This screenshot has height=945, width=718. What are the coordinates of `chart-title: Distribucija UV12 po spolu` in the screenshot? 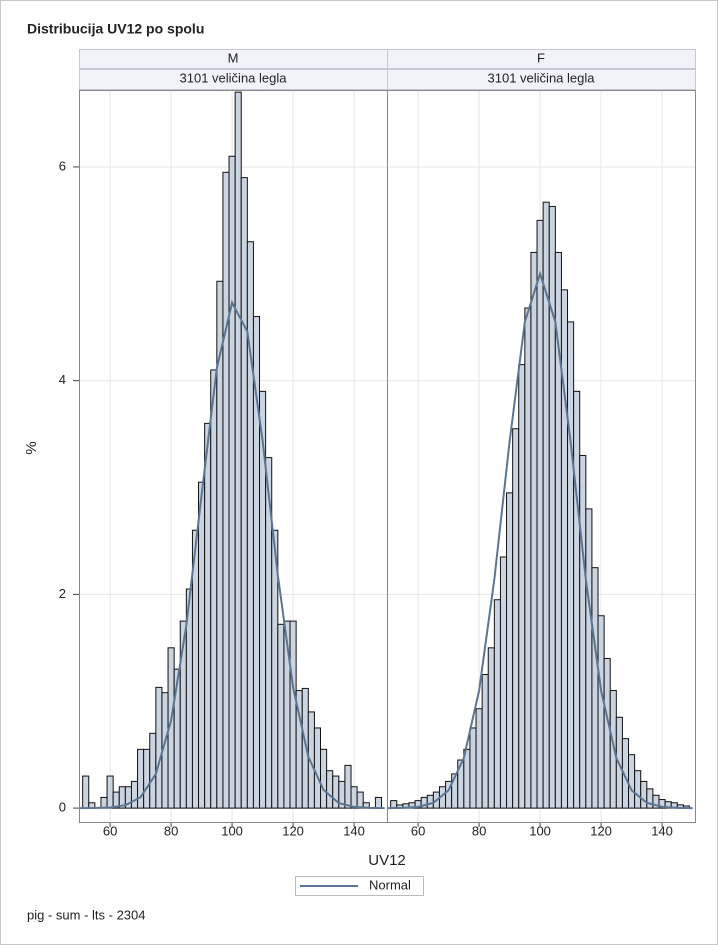 It's located at (115, 29).